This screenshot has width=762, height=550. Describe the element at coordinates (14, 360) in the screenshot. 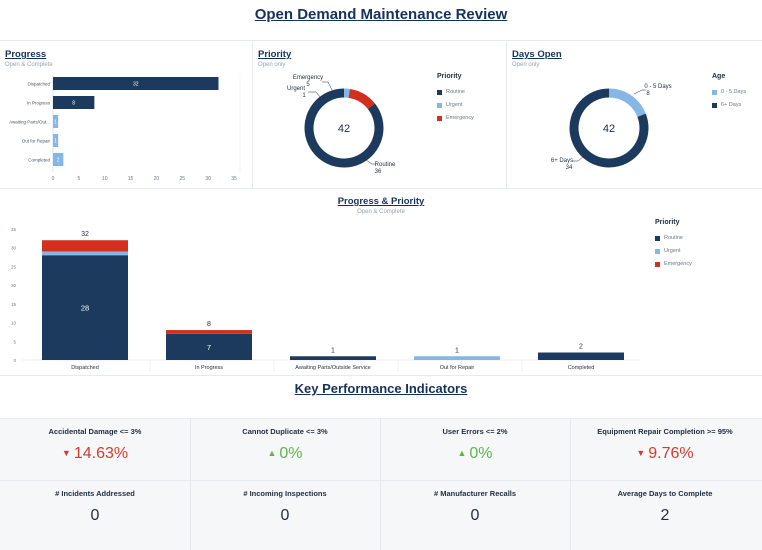

I see `y-tick-label: 0` at that location.